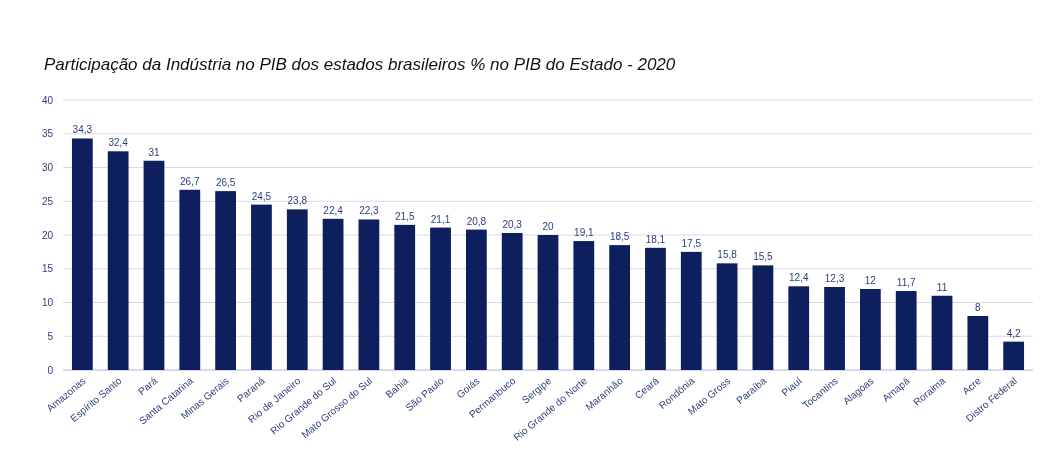 This screenshot has height=455, width=1047. I want to click on data-label: 22,3, so click(369, 211).